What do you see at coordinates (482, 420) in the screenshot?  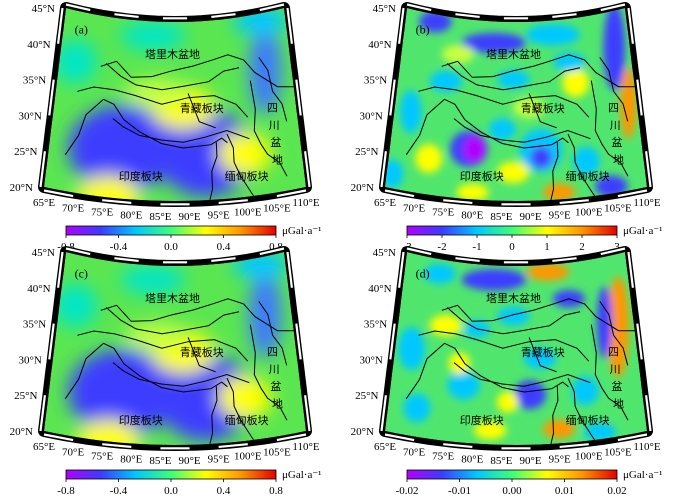 I see `label-india: 印度板块` at bounding box center [482, 420].